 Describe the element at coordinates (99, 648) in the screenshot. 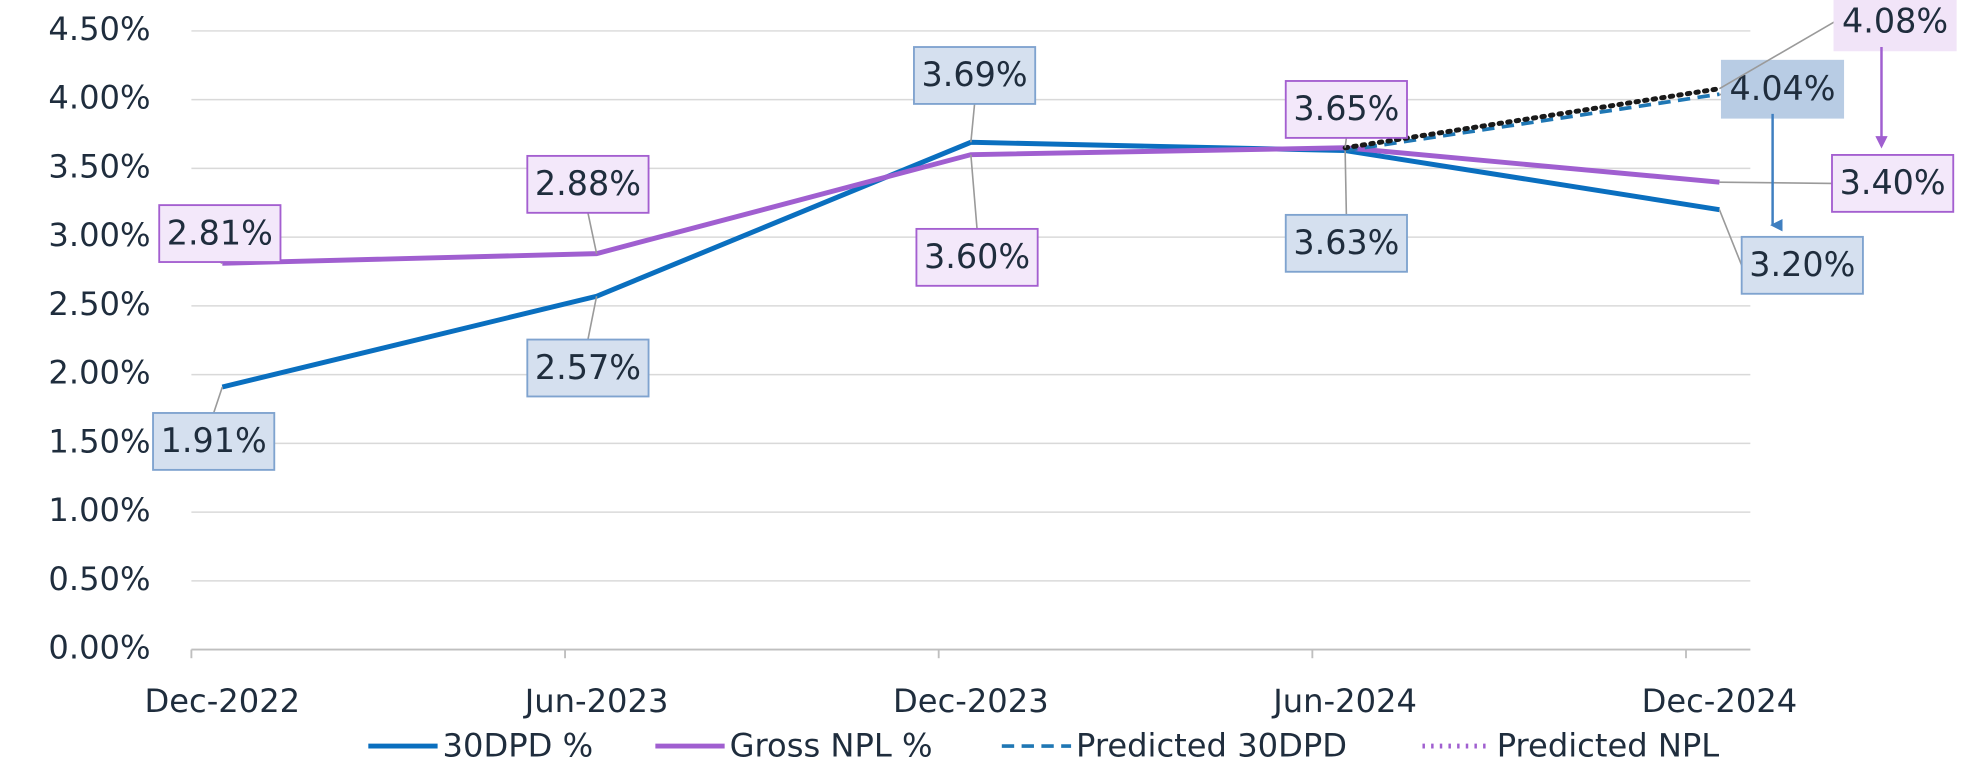

I see `y-tick-label: 0.00%` at that location.